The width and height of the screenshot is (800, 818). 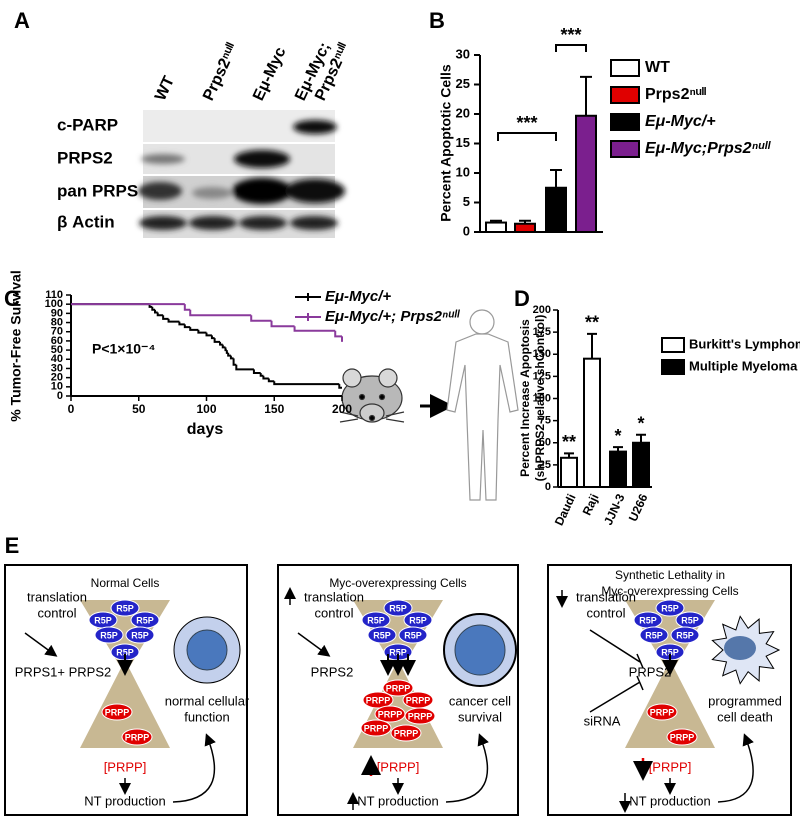 What do you see at coordinates (743, 365) in the screenshot?
I see `legend-label: Multiple Myeloma` at bounding box center [743, 365].